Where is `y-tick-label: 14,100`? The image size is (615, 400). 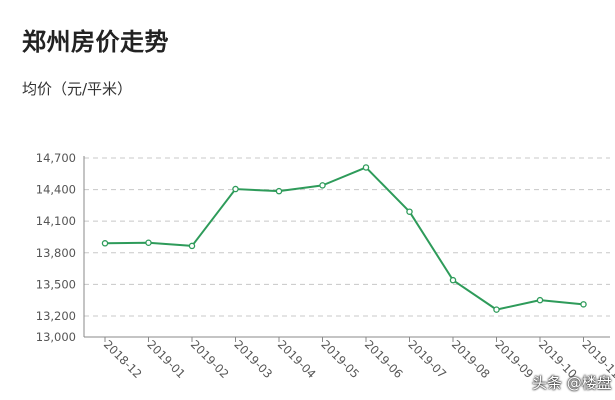 y-tick-label: 14,100 is located at coordinates (56, 221).